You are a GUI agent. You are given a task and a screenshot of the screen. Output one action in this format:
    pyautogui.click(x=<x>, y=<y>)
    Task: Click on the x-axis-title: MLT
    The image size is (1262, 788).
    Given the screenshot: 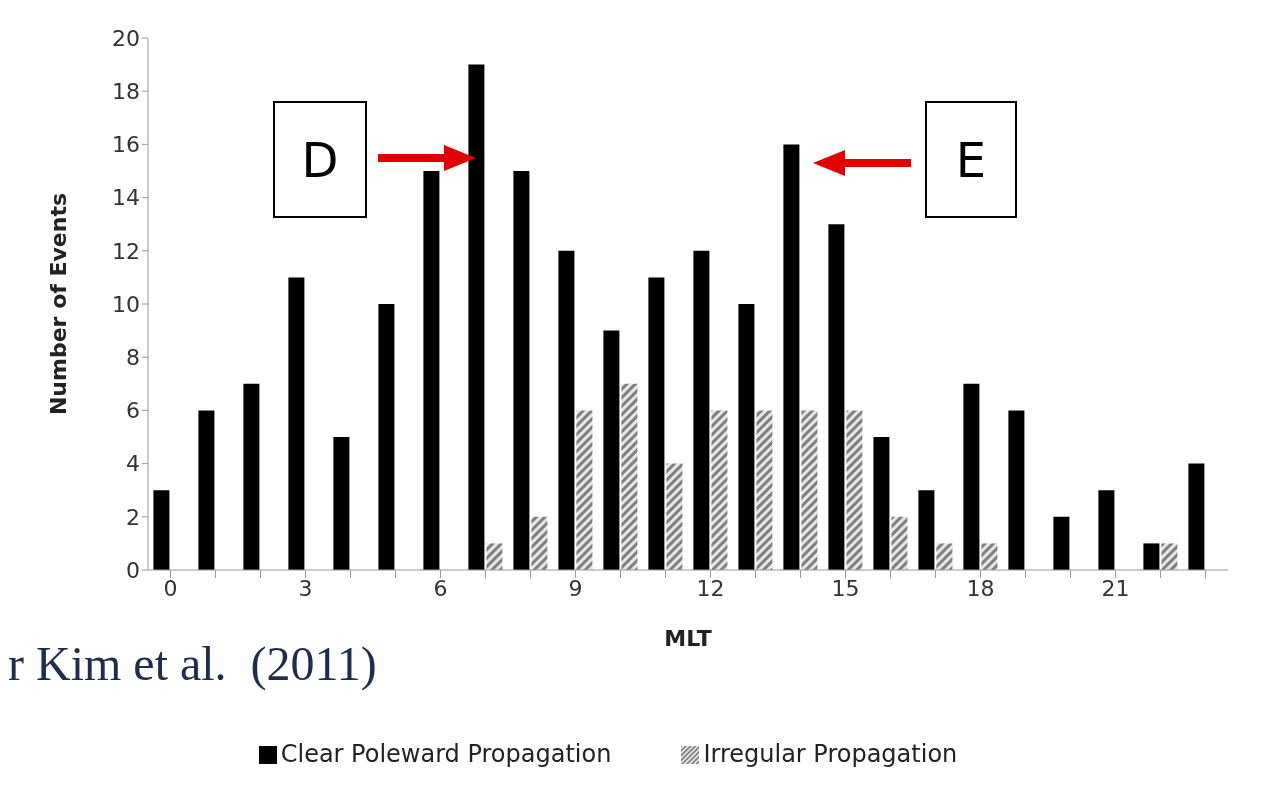 What is the action you would take?
    pyautogui.click(x=688, y=638)
    